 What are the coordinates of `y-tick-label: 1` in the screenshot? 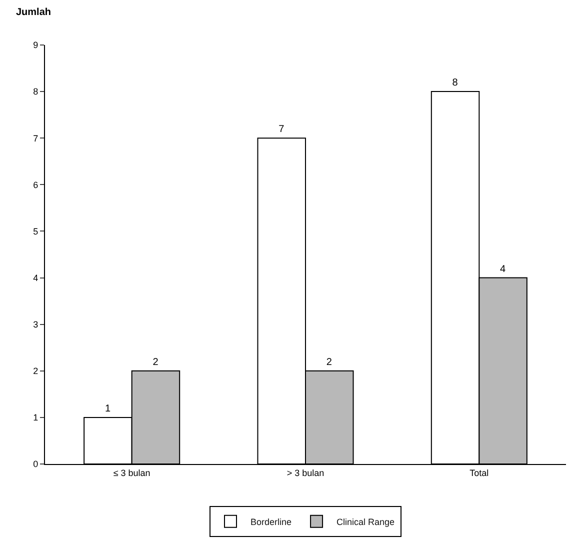 It's located at (35, 417).